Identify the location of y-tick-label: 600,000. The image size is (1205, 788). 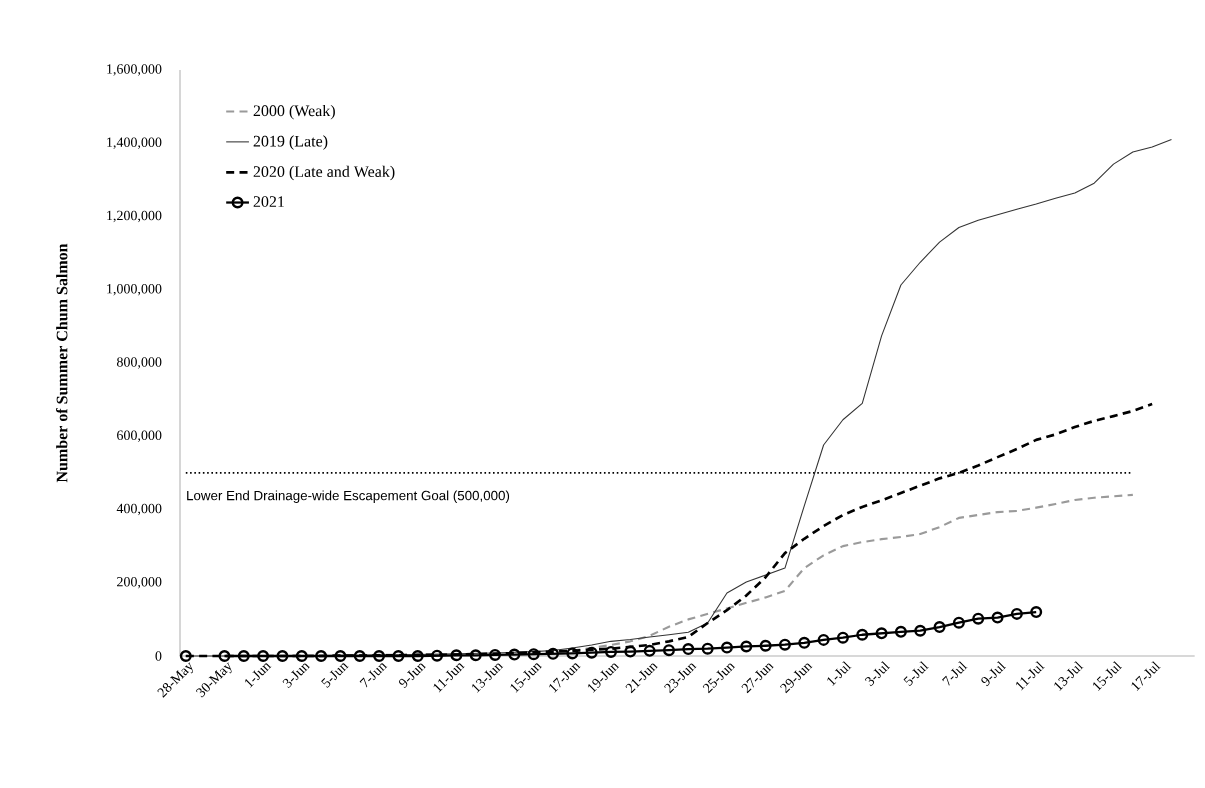
(139, 436).